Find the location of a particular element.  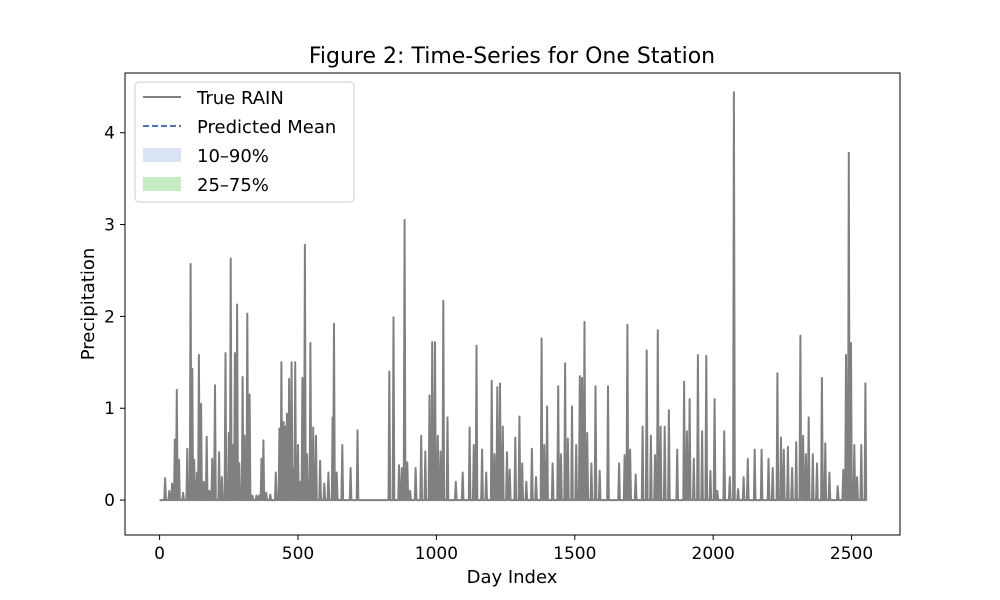

y-tick-label: 4 is located at coordinates (109, 134).